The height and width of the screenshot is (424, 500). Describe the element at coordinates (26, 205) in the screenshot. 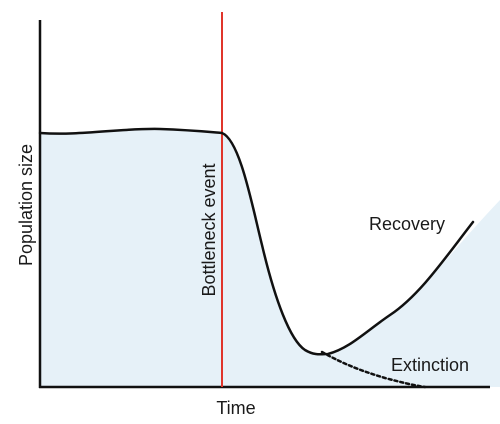

I see `y-axis-label: Population size` at that location.